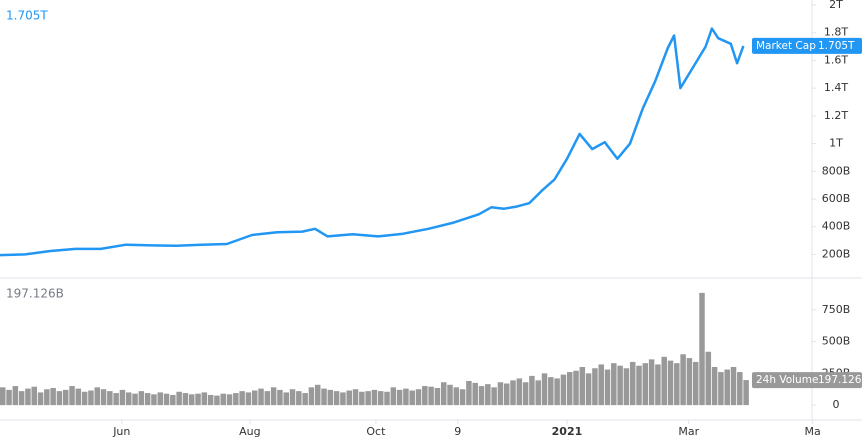 This screenshot has height=440, width=862. Describe the element at coordinates (786, 46) in the screenshot. I see `series-badge-name: Market Cap` at that location.